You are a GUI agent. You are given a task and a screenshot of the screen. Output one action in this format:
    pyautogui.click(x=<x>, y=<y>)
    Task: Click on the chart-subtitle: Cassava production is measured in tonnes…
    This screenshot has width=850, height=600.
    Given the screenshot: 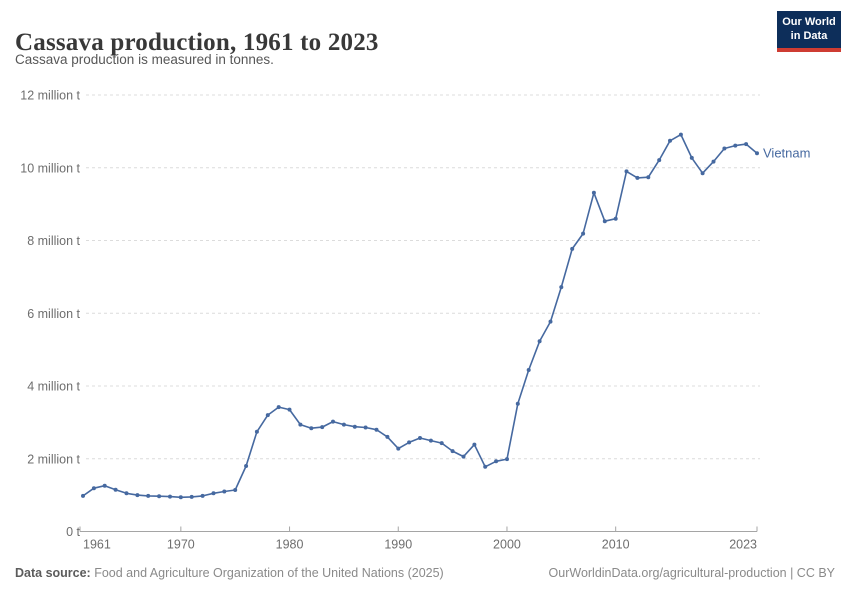 What is the action you would take?
    pyautogui.click(x=144, y=59)
    